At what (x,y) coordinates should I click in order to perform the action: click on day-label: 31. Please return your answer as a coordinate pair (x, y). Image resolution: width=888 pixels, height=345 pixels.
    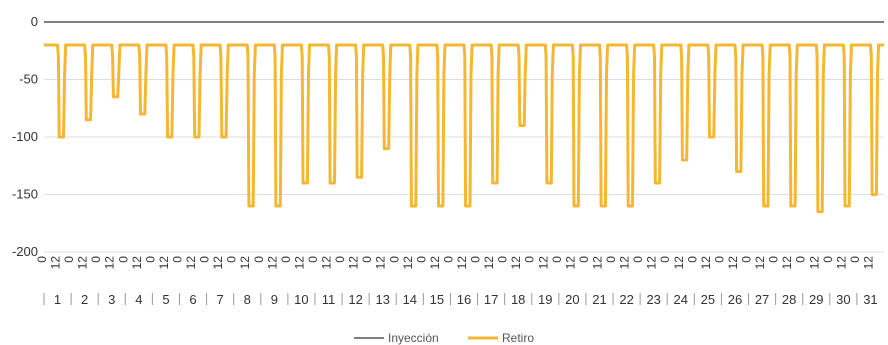
    Looking at the image, I should click on (870, 299).